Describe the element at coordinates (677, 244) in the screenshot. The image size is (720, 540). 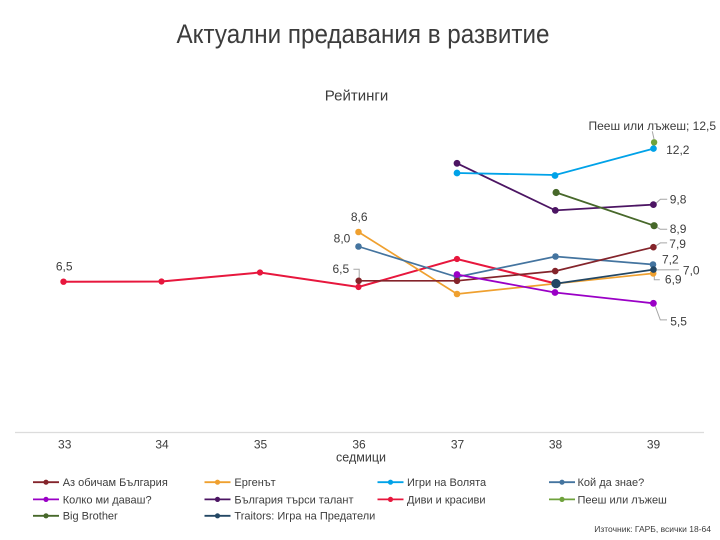
I see `svg-text: 7,9` at that location.